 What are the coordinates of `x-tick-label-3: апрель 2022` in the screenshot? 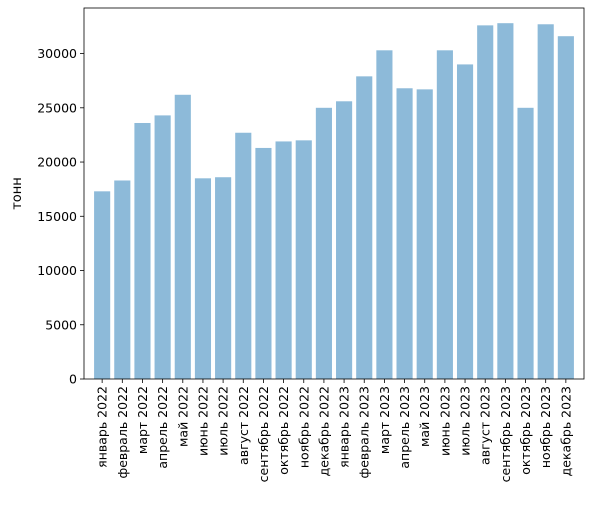 It's located at (162, 427).